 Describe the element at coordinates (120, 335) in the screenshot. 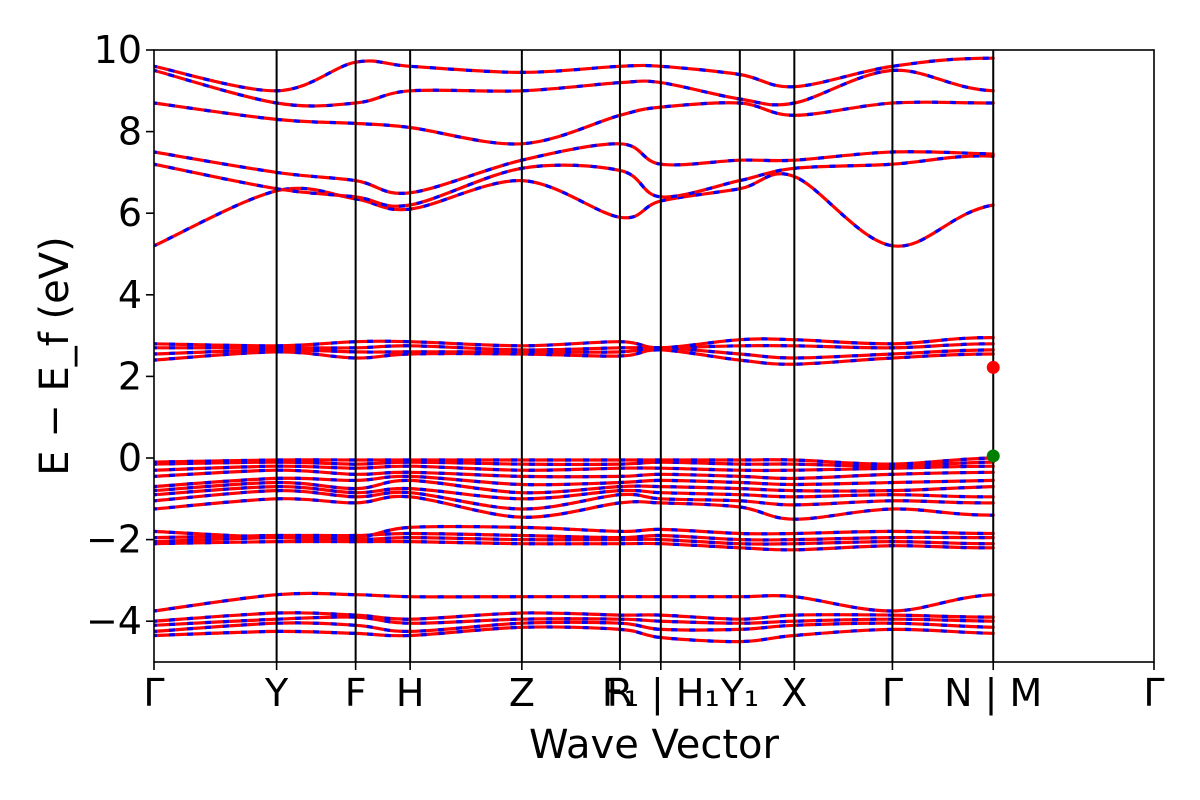

I see `y-axis-ticks: −4 −2 0 2 4 6 8 10` at that location.